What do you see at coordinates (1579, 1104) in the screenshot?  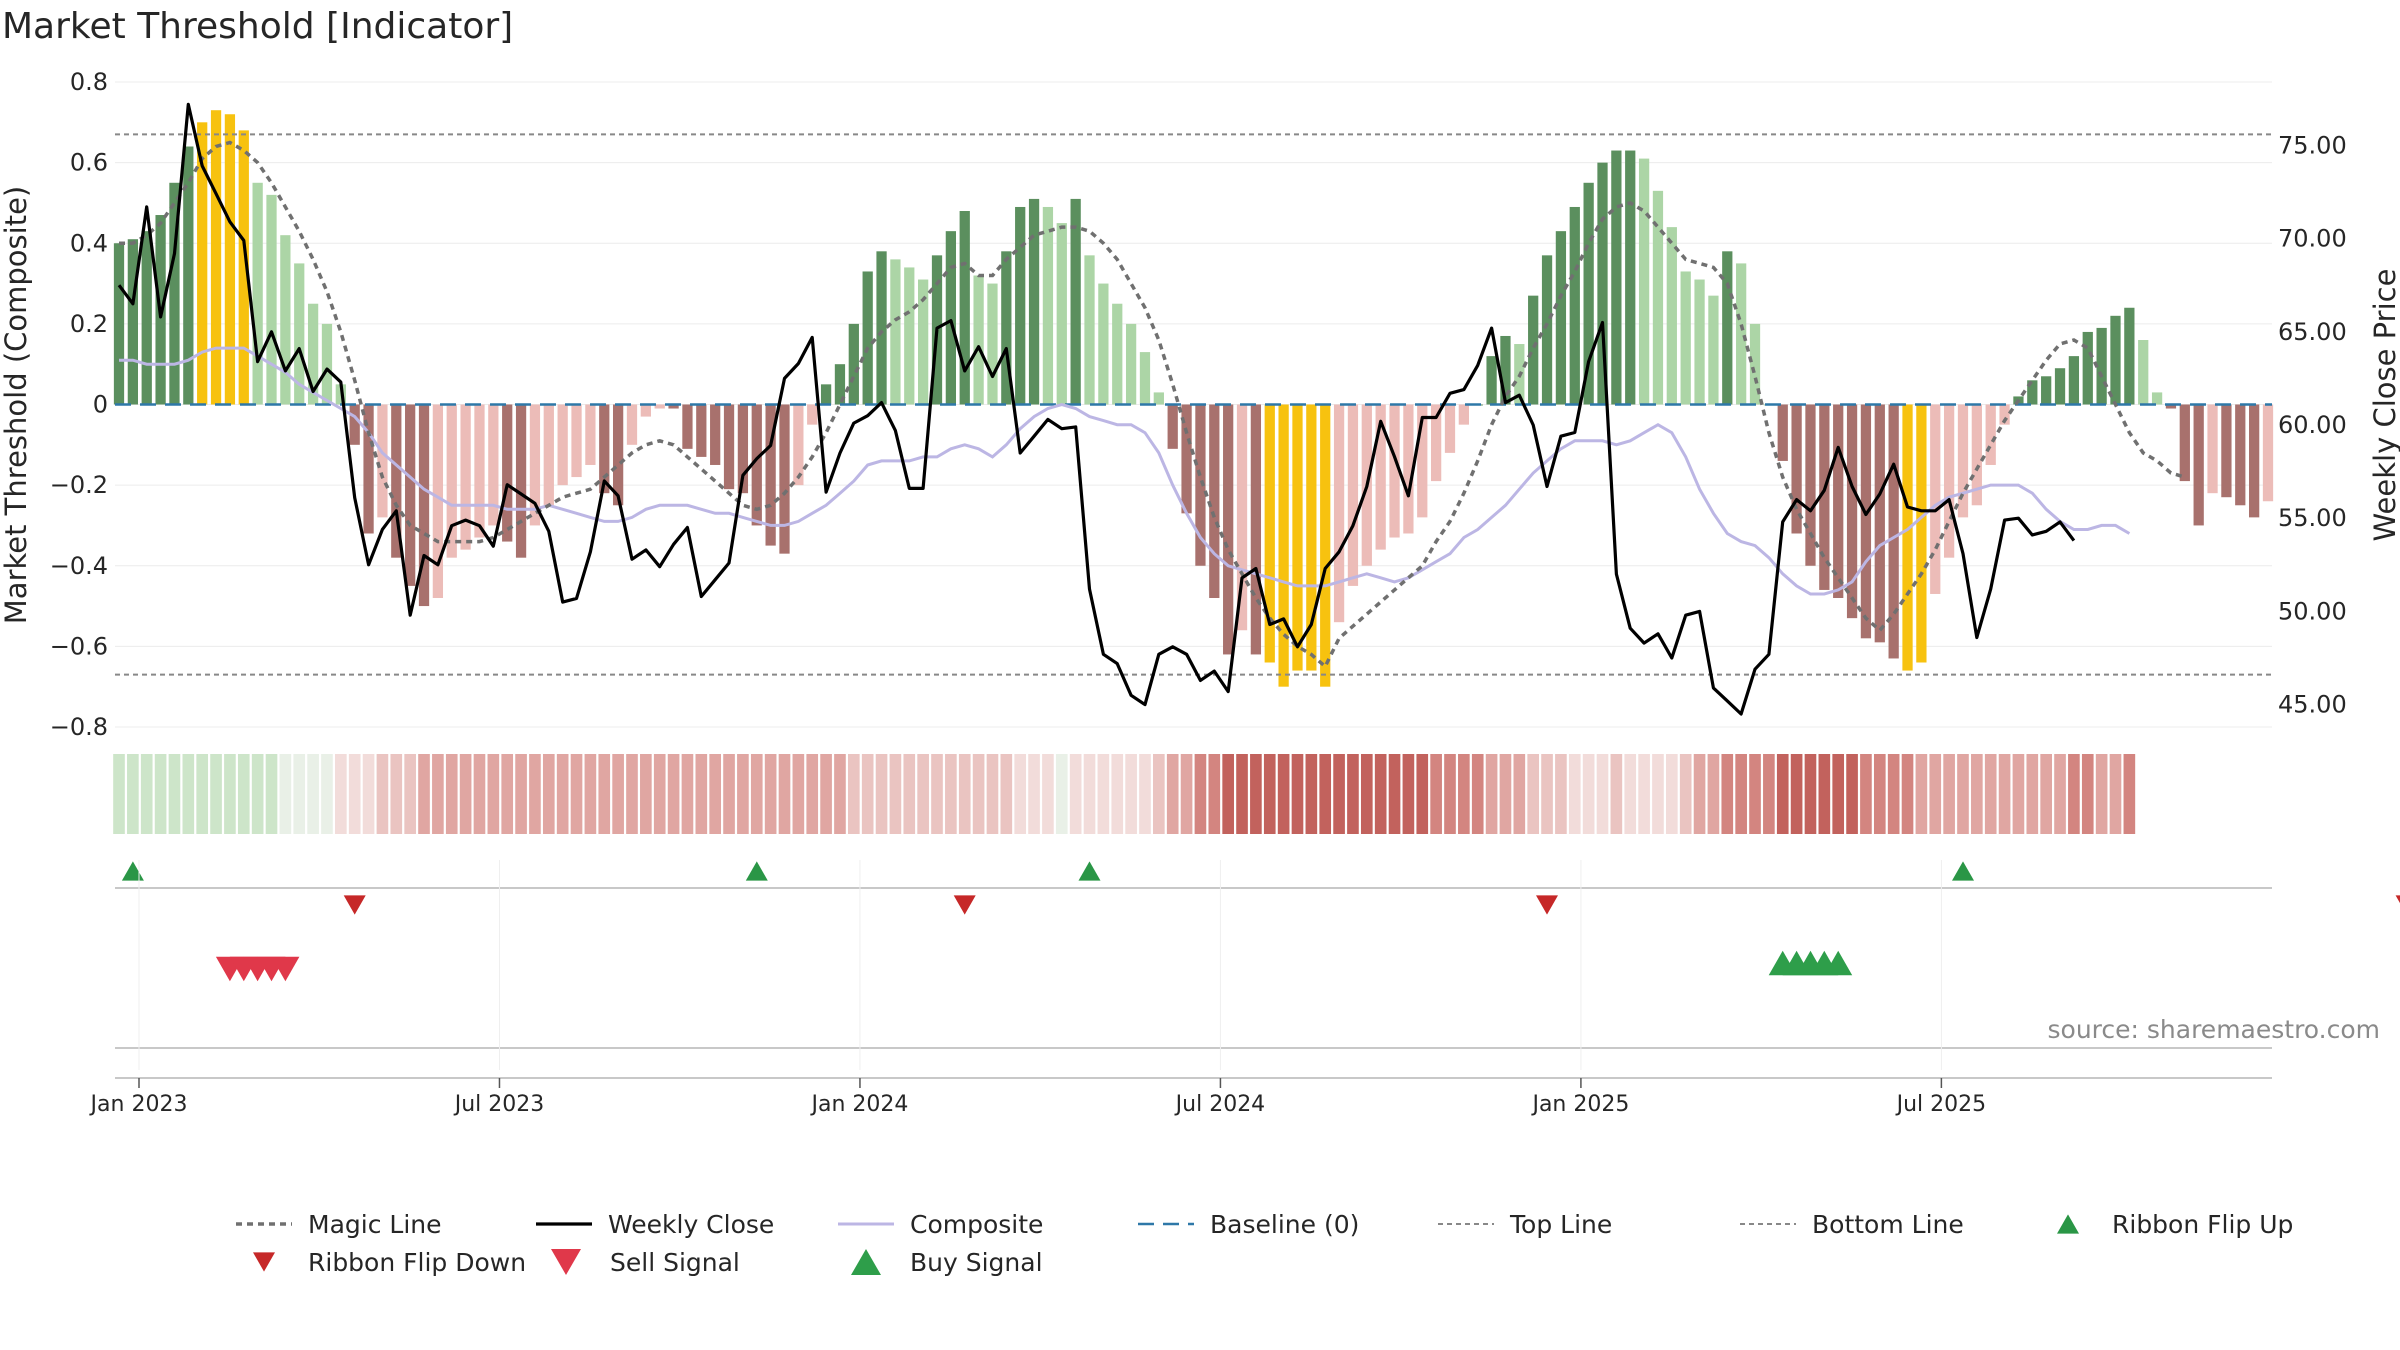 I see `x-tick-label: Jan 2025` at bounding box center [1579, 1104].